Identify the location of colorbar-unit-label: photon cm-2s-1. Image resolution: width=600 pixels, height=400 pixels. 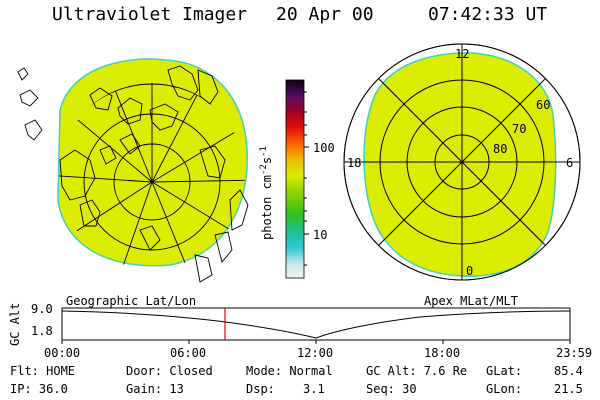
(266, 193).